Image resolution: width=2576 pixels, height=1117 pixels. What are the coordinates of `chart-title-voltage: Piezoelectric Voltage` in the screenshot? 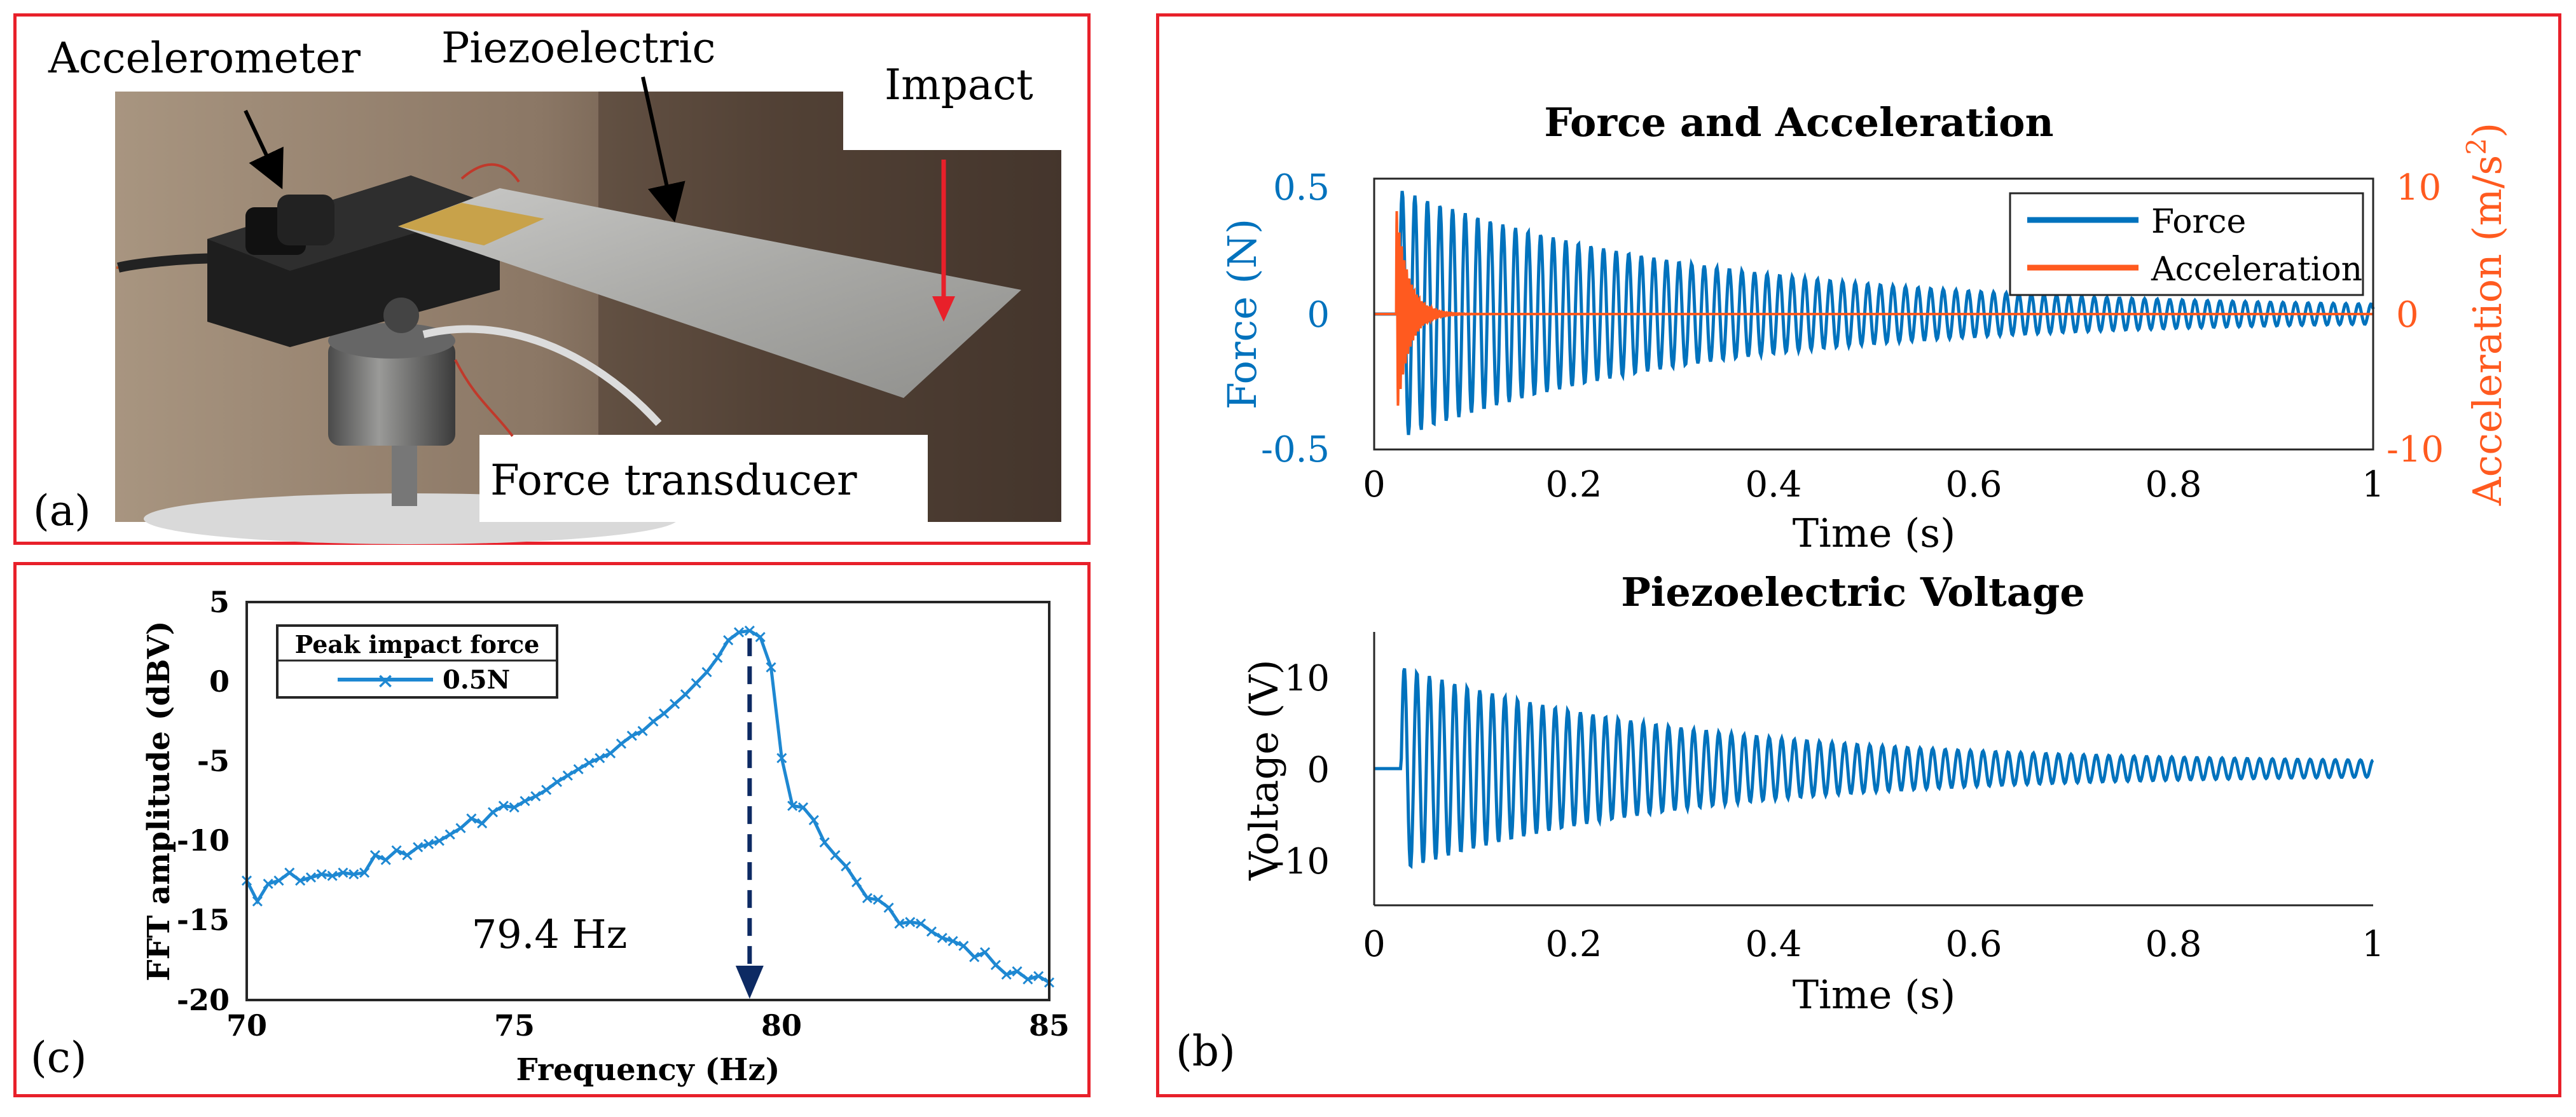 It's located at (1853, 592).